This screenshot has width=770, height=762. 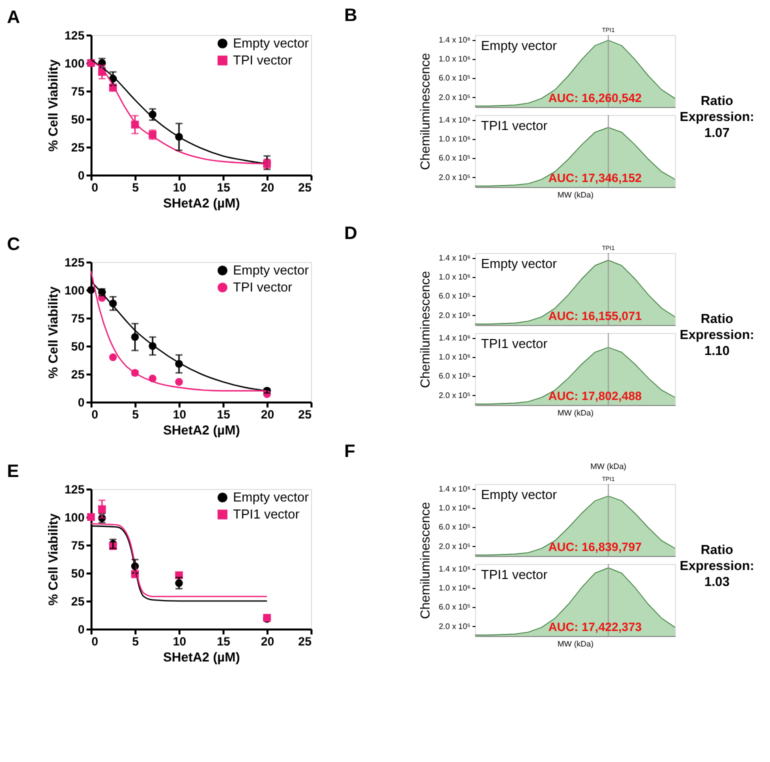 I want to click on chart-title: B, so click(x=351, y=15).